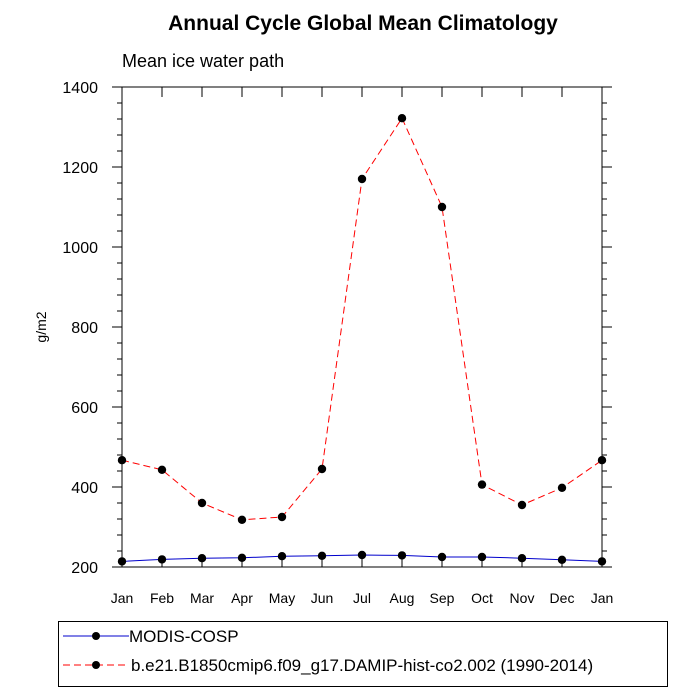 The height and width of the screenshot is (700, 700). I want to click on x-tick-label: Apr, so click(242, 598).